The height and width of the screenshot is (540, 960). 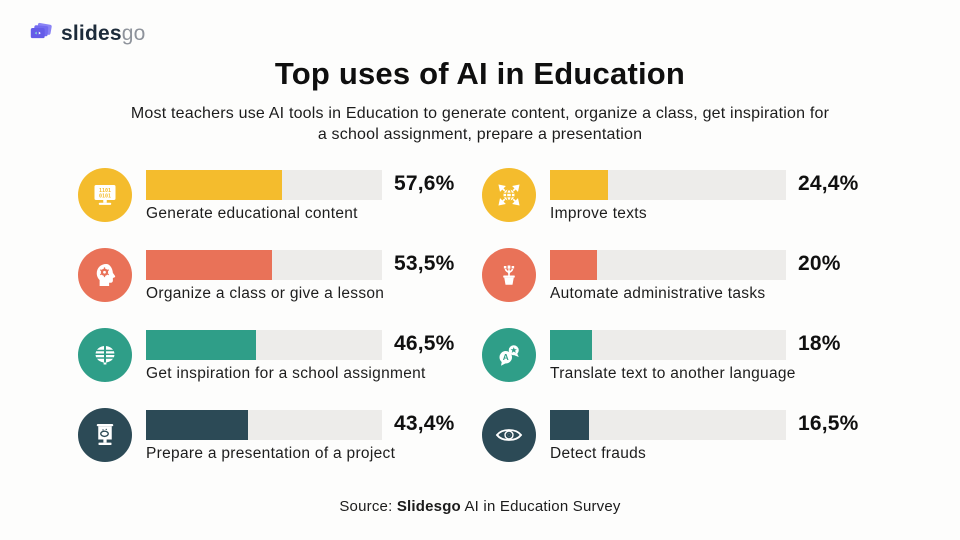 What do you see at coordinates (506, 357) in the screenshot?
I see `svg-text: A` at bounding box center [506, 357].